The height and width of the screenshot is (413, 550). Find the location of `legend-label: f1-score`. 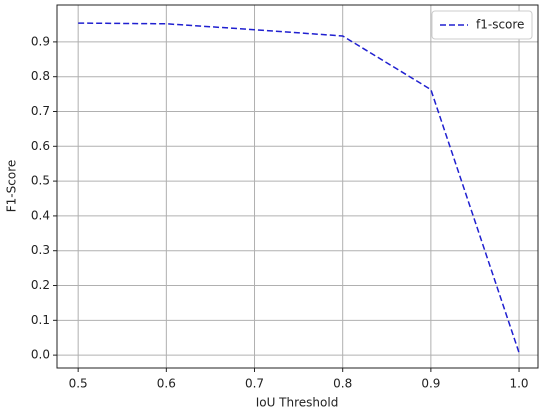

legend-label: f1-score is located at coordinates (500, 25).